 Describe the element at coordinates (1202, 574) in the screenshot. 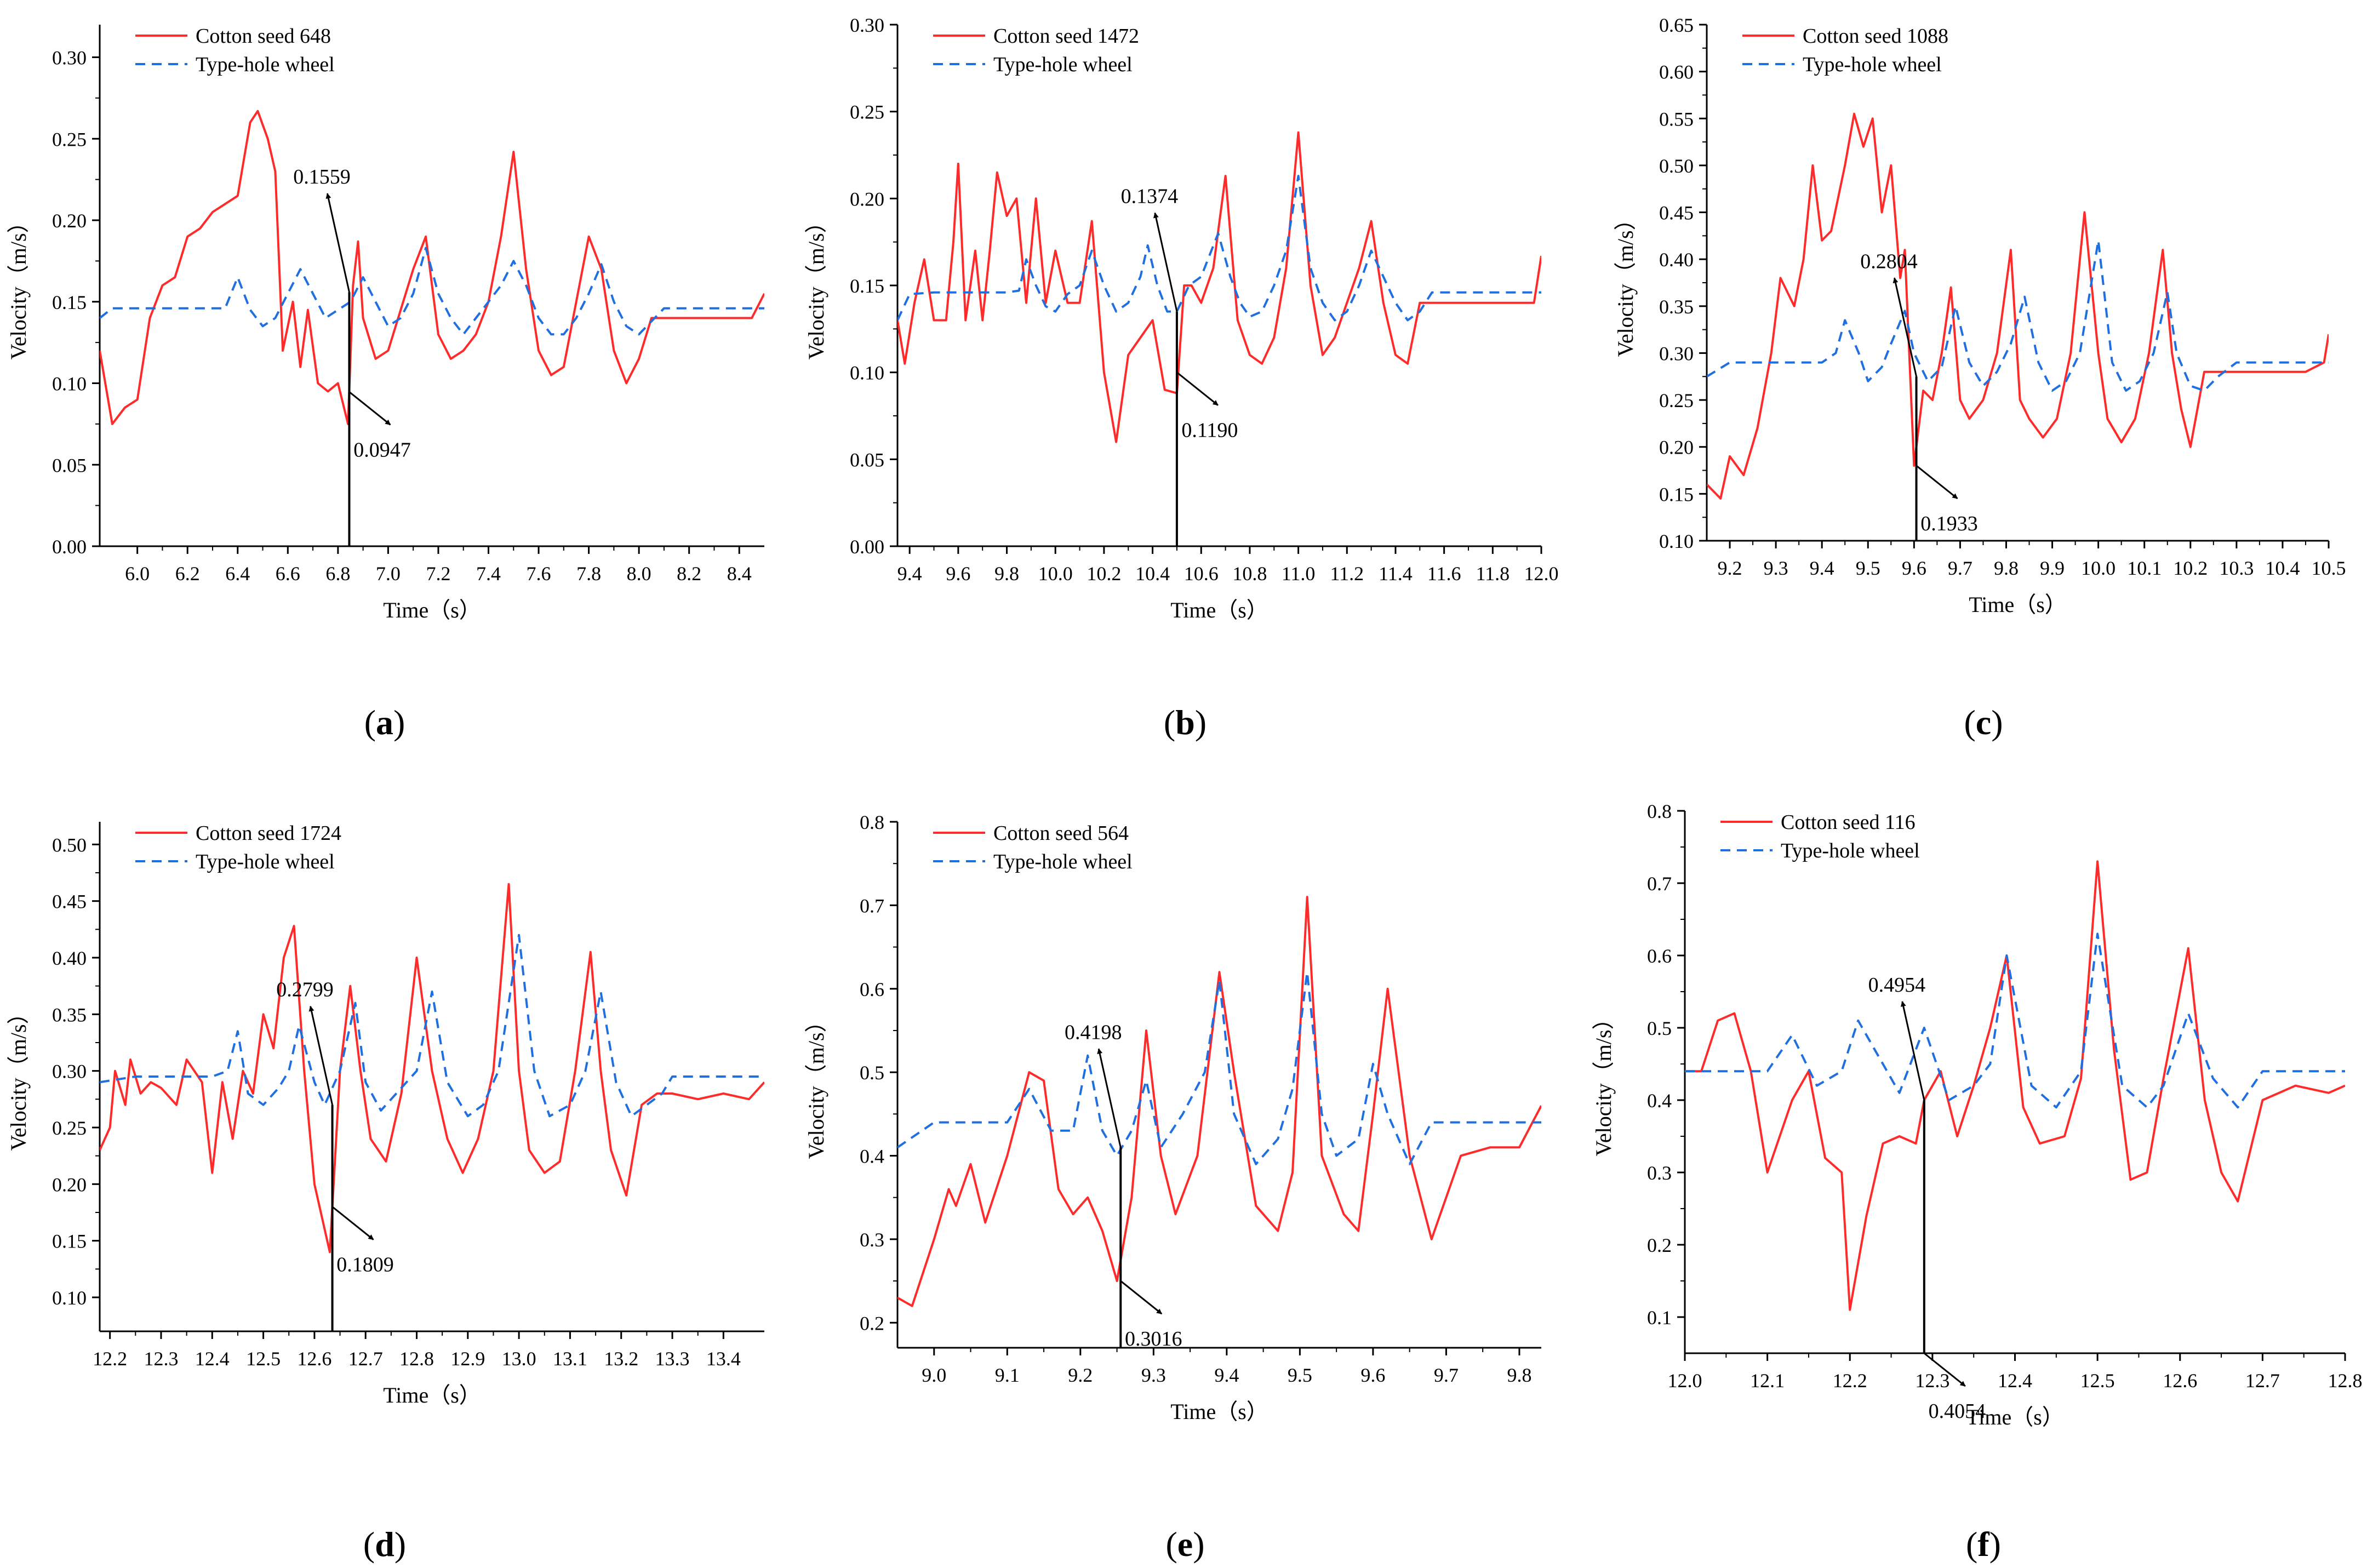

I see `x-tick-label: 10.6` at that location.